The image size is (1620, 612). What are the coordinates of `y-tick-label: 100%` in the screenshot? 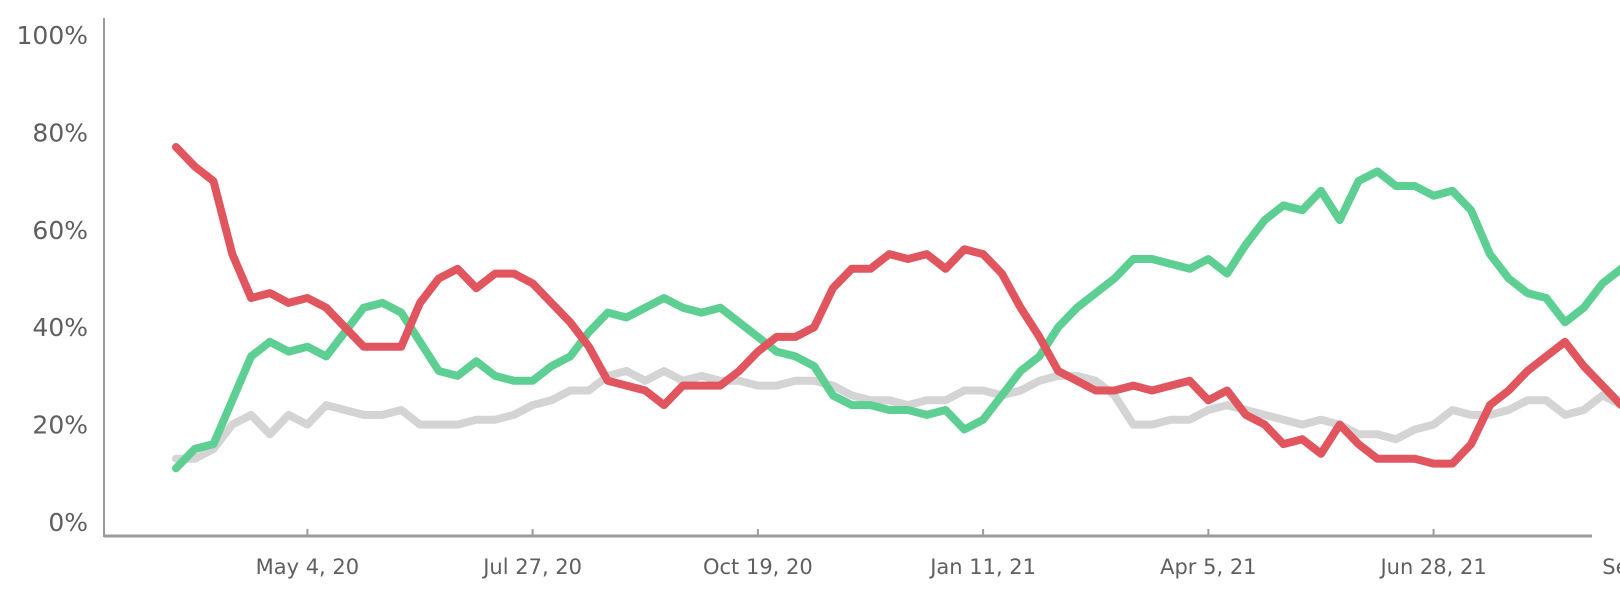 It's located at (52, 35).